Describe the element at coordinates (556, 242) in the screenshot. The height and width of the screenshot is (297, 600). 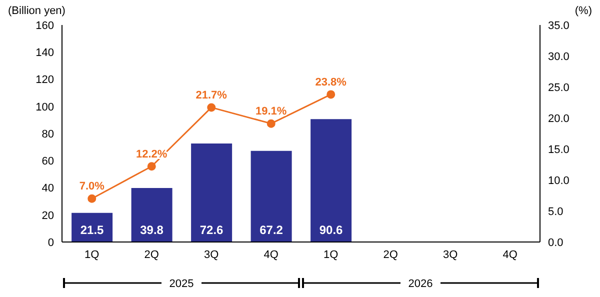
I see `y2-tick-label: 0.0` at that location.